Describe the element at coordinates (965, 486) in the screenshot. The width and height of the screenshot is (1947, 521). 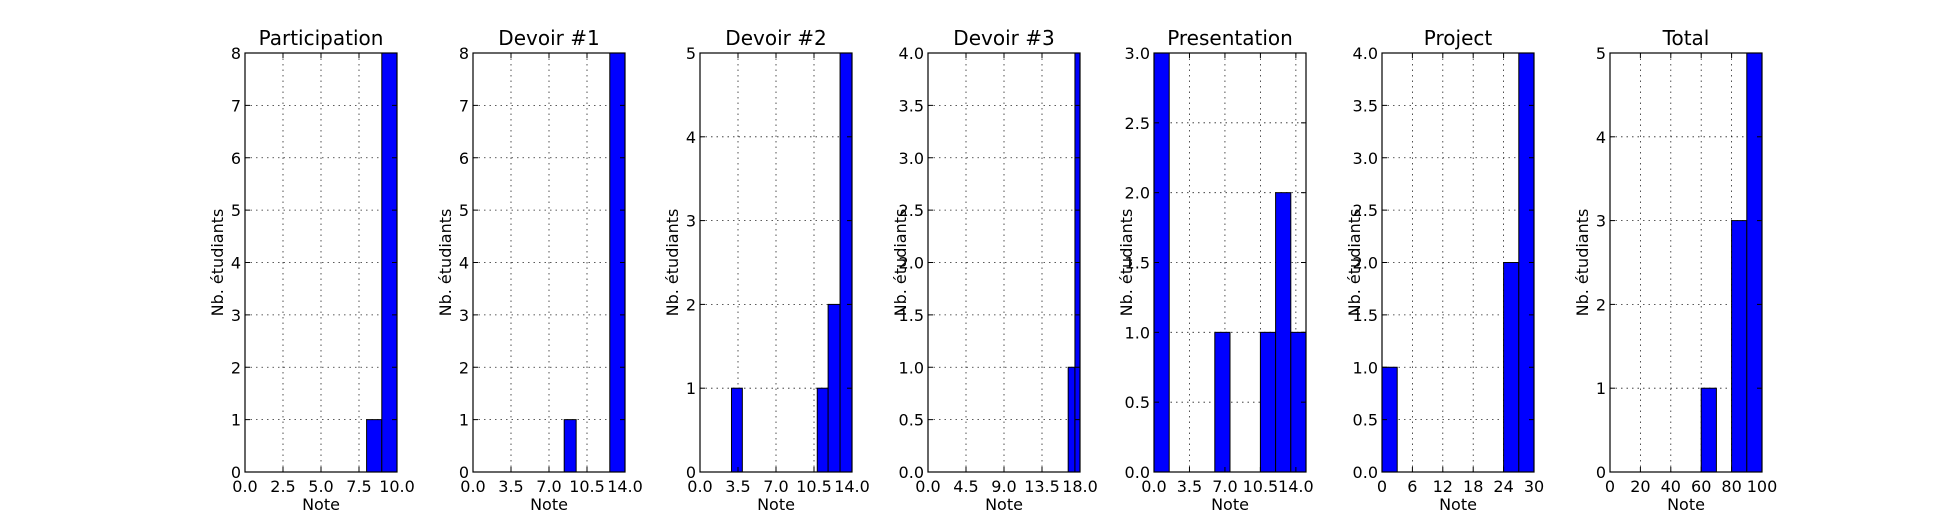
I see `x-tick-label: 4.5` at that location.